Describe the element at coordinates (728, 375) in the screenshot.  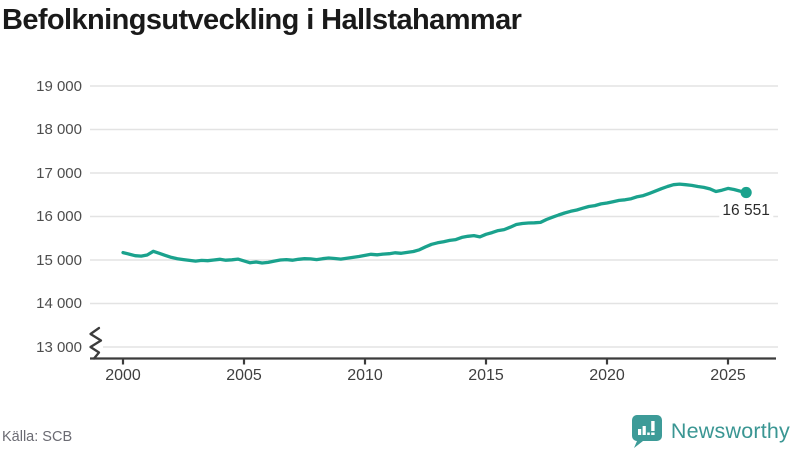
I see `x-axis-label: 2025` at that location.